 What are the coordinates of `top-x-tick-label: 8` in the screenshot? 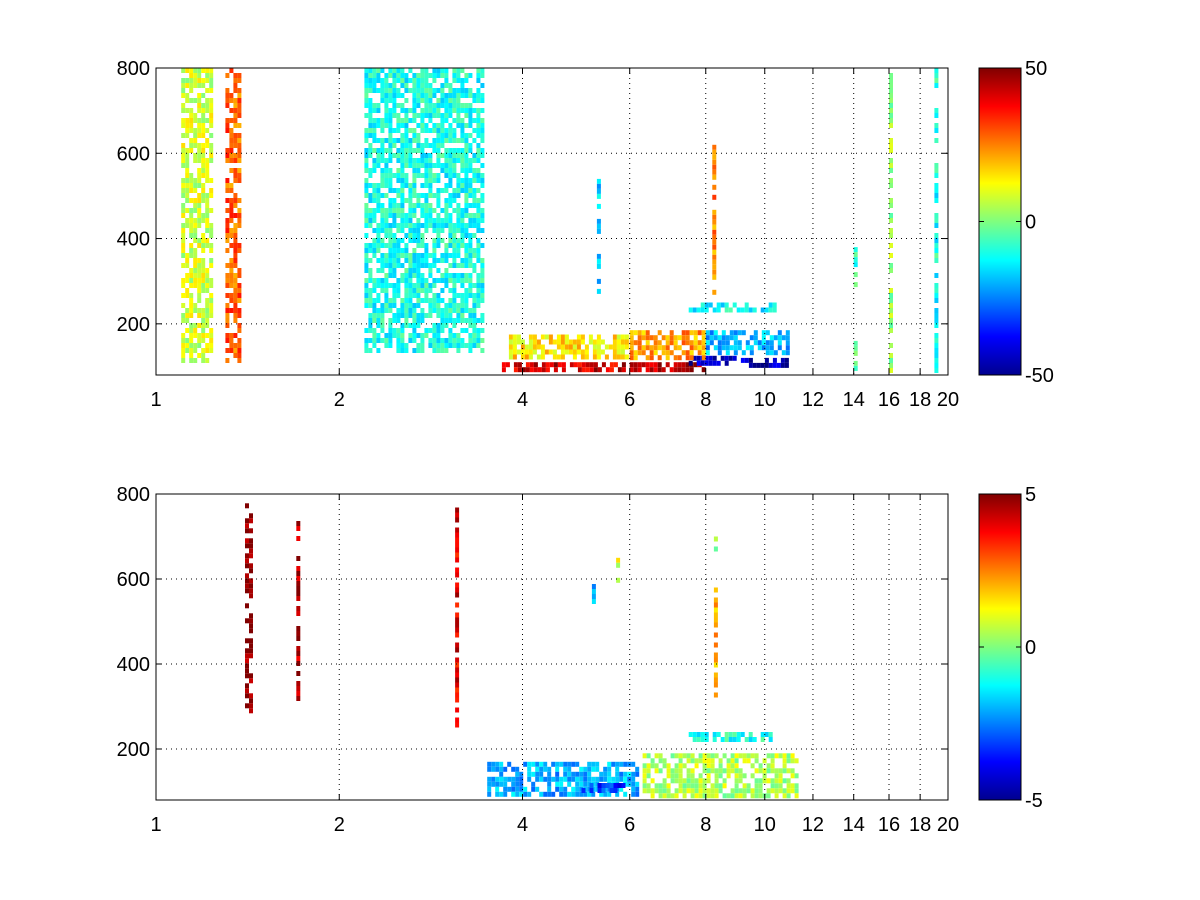 It's located at (705, 400).